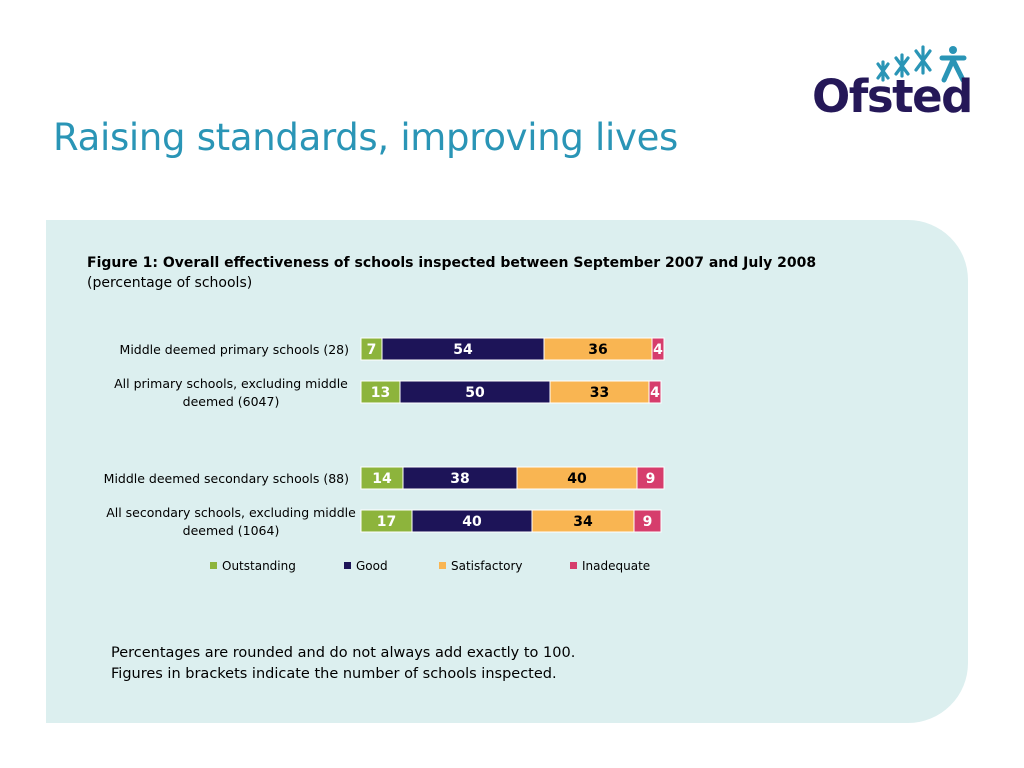 This screenshot has height=768, width=1024. Describe the element at coordinates (259, 566) in the screenshot. I see `legend-label: Outstanding` at that location.